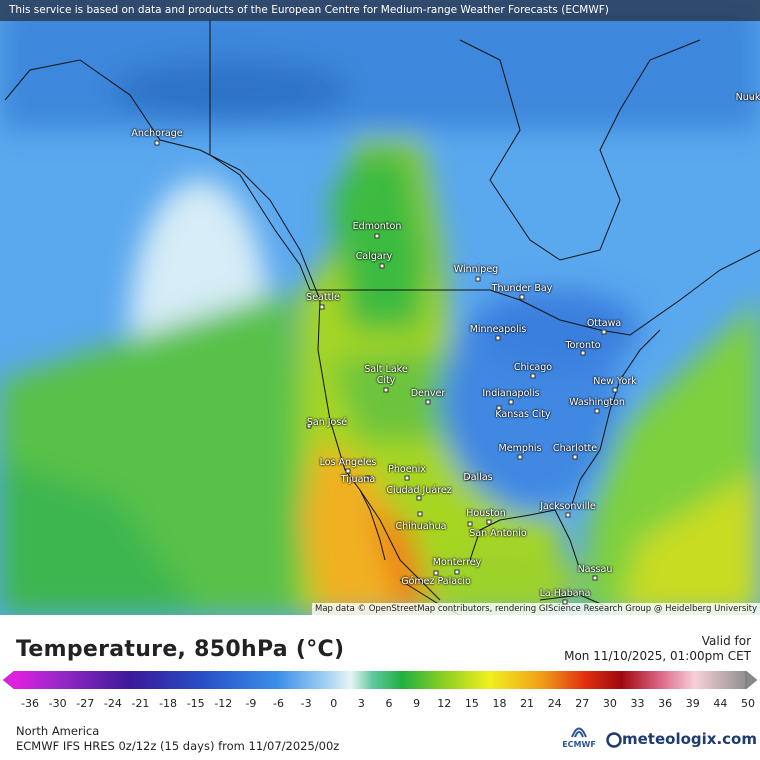 This screenshot has height=760, width=760. Describe the element at coordinates (358, 479) in the screenshot. I see `city-label: Tijuana` at that location.